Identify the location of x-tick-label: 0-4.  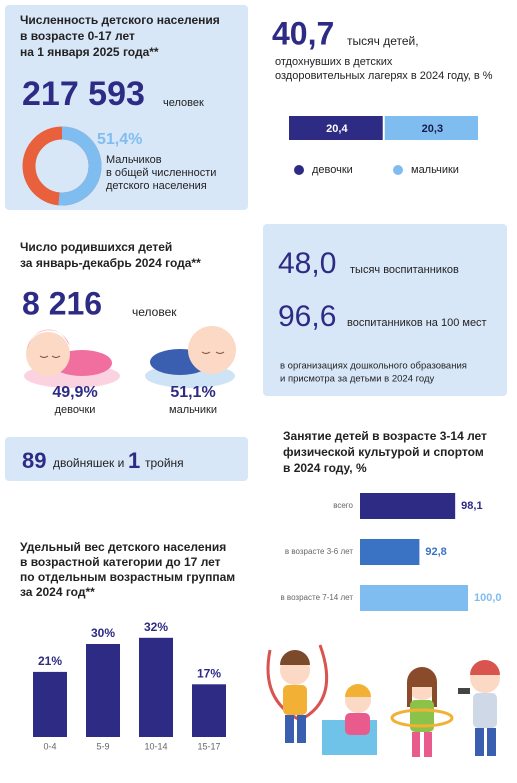
(49, 746).